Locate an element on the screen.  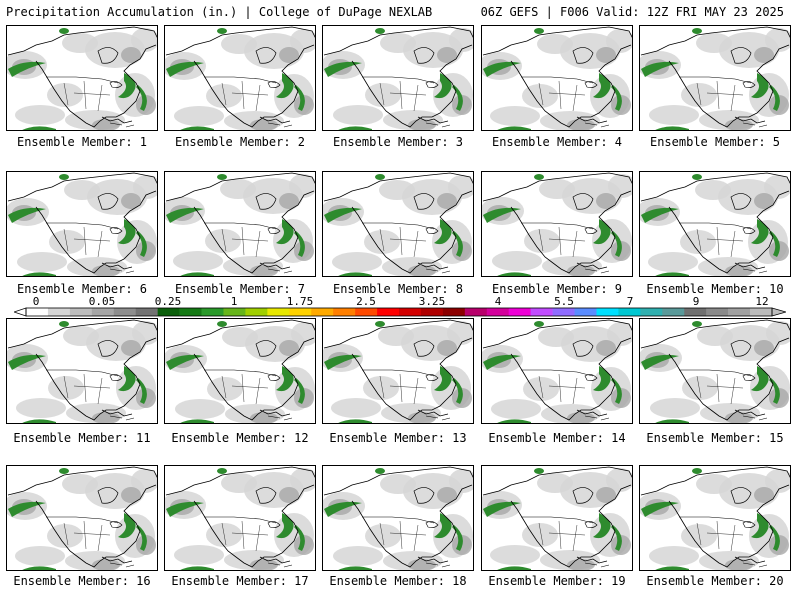
colorbar-tick-label: 12 is located at coordinates (761, 302).